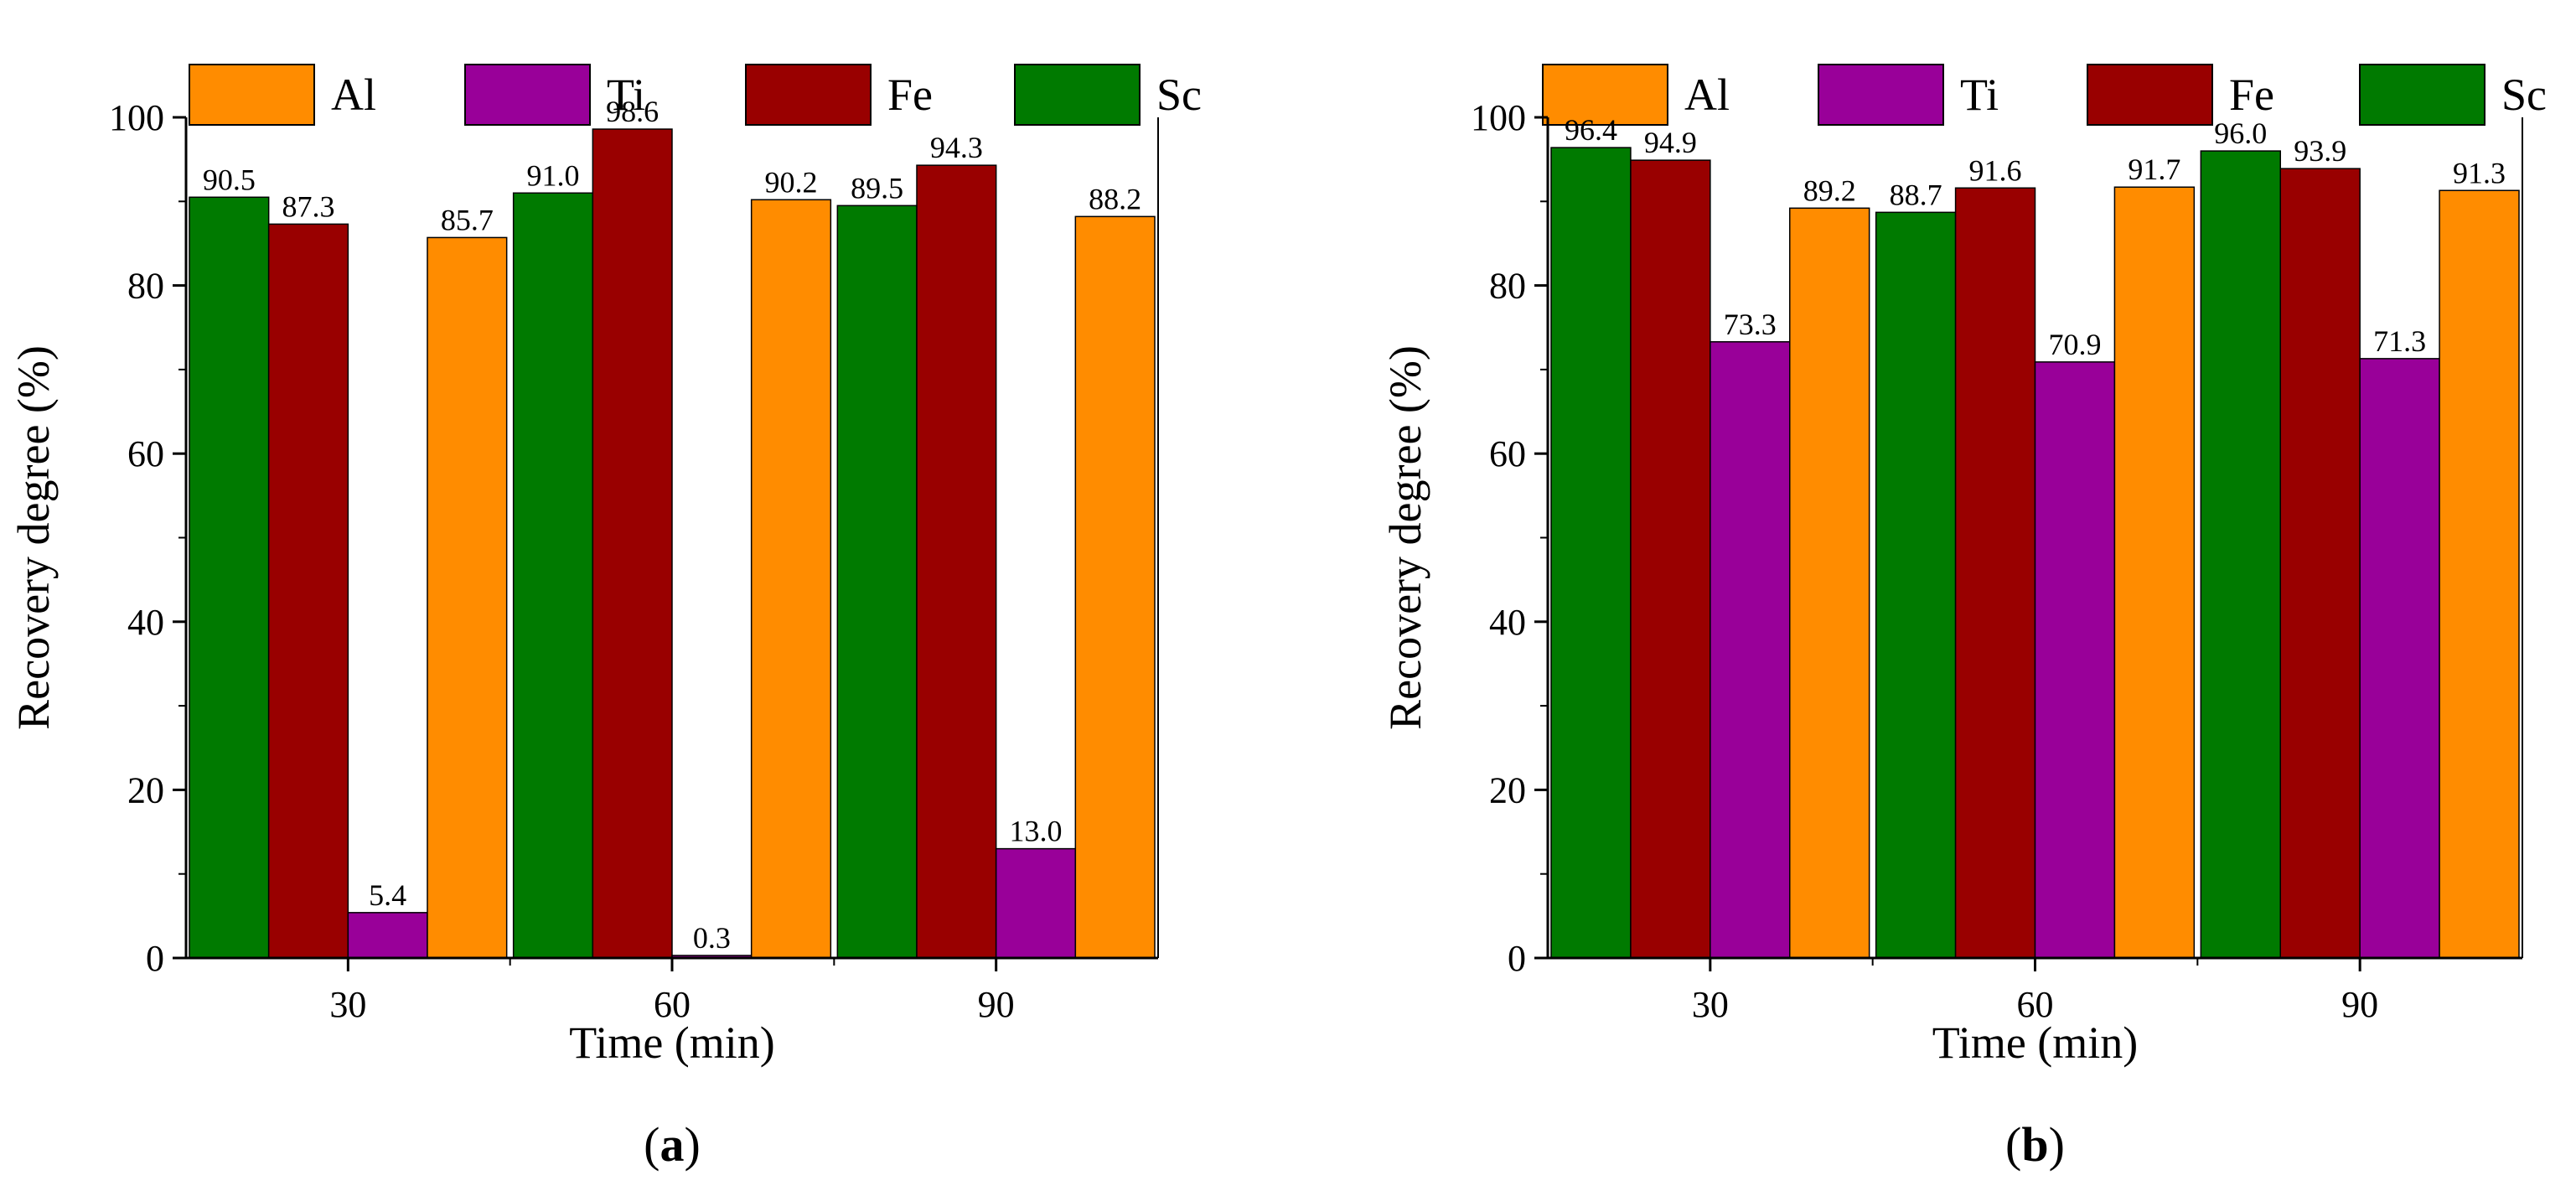 The image size is (2576, 1191). Describe the element at coordinates (1670, 142) in the screenshot. I see `data-label-fe-30: 94.9` at that location.